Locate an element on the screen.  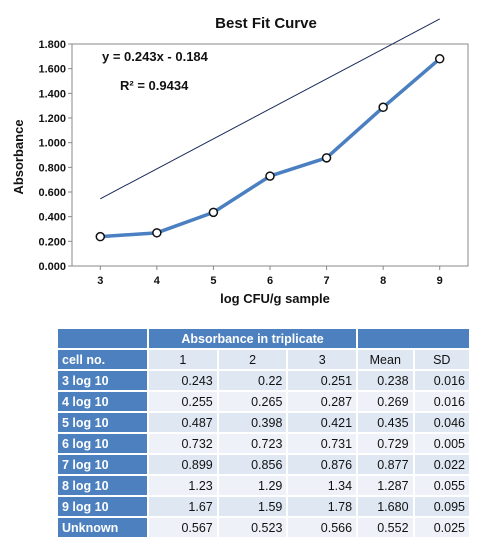
table-row: 7 log 10 0.899 0.856 0.876 0.877 0.022 is located at coordinates (263, 464).